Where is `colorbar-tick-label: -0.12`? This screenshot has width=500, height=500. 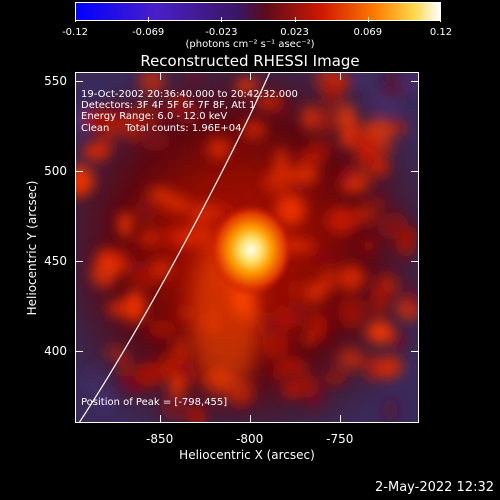 colorbar-tick-label: -0.12 is located at coordinates (75, 32).